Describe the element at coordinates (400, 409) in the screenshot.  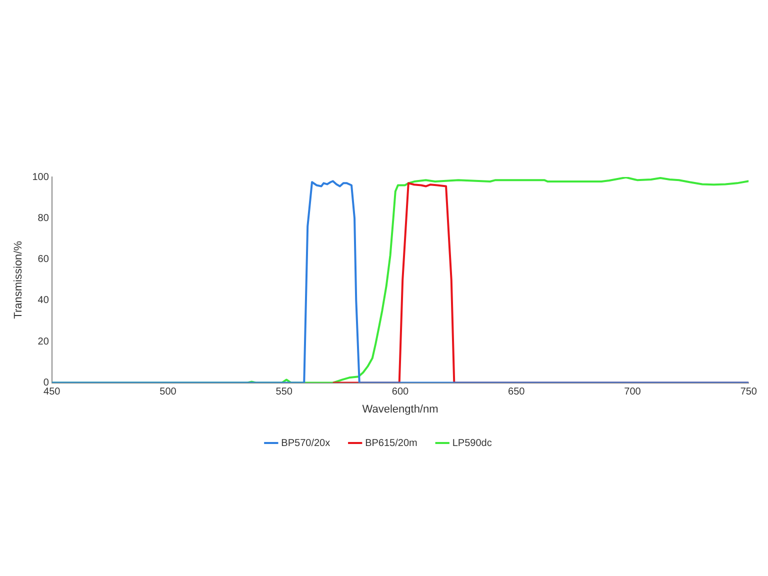
I see `x-axis-title: Wavelength/nm` at that location.